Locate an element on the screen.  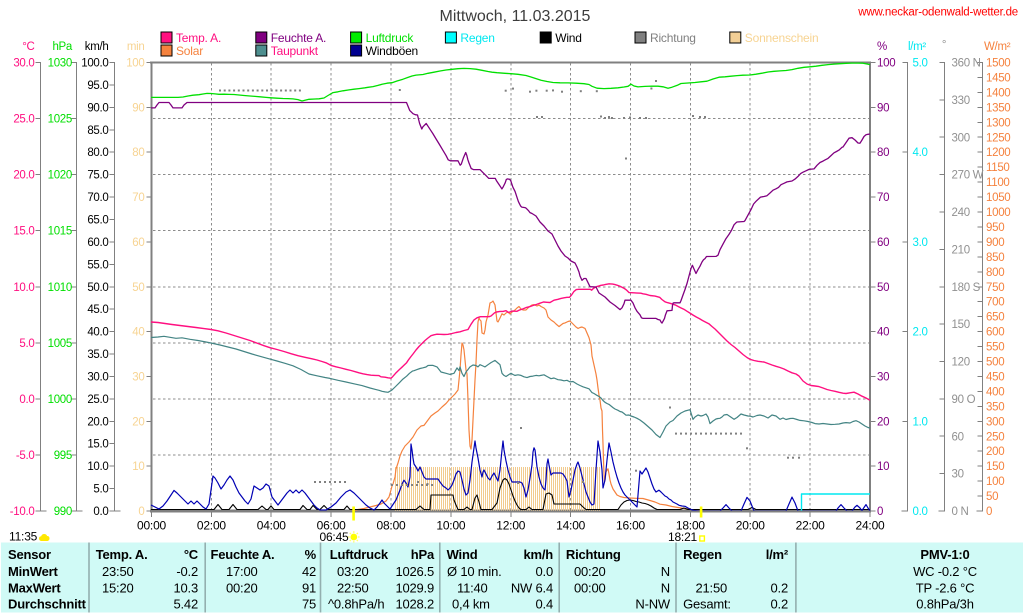
svg-text: 500 is located at coordinates (995, 363).